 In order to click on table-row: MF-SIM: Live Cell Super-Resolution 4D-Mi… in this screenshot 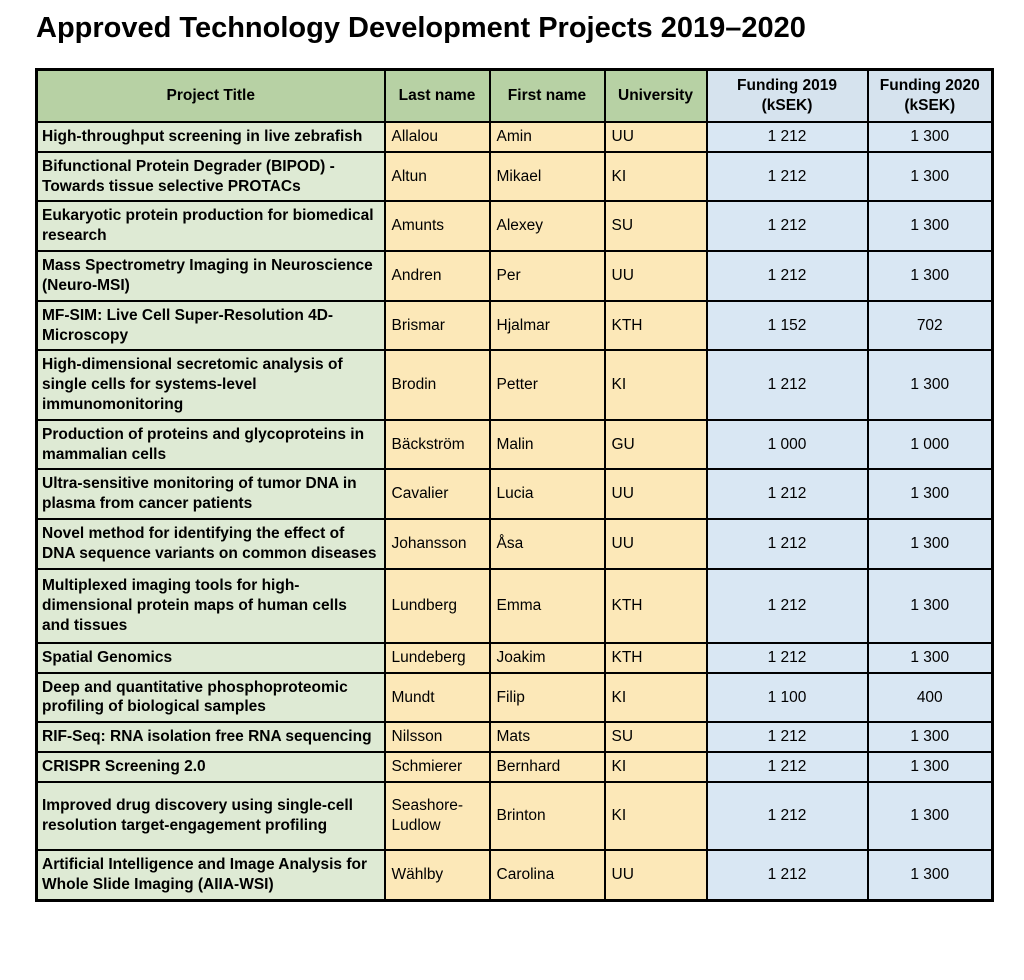, I will do `click(514, 325)`.